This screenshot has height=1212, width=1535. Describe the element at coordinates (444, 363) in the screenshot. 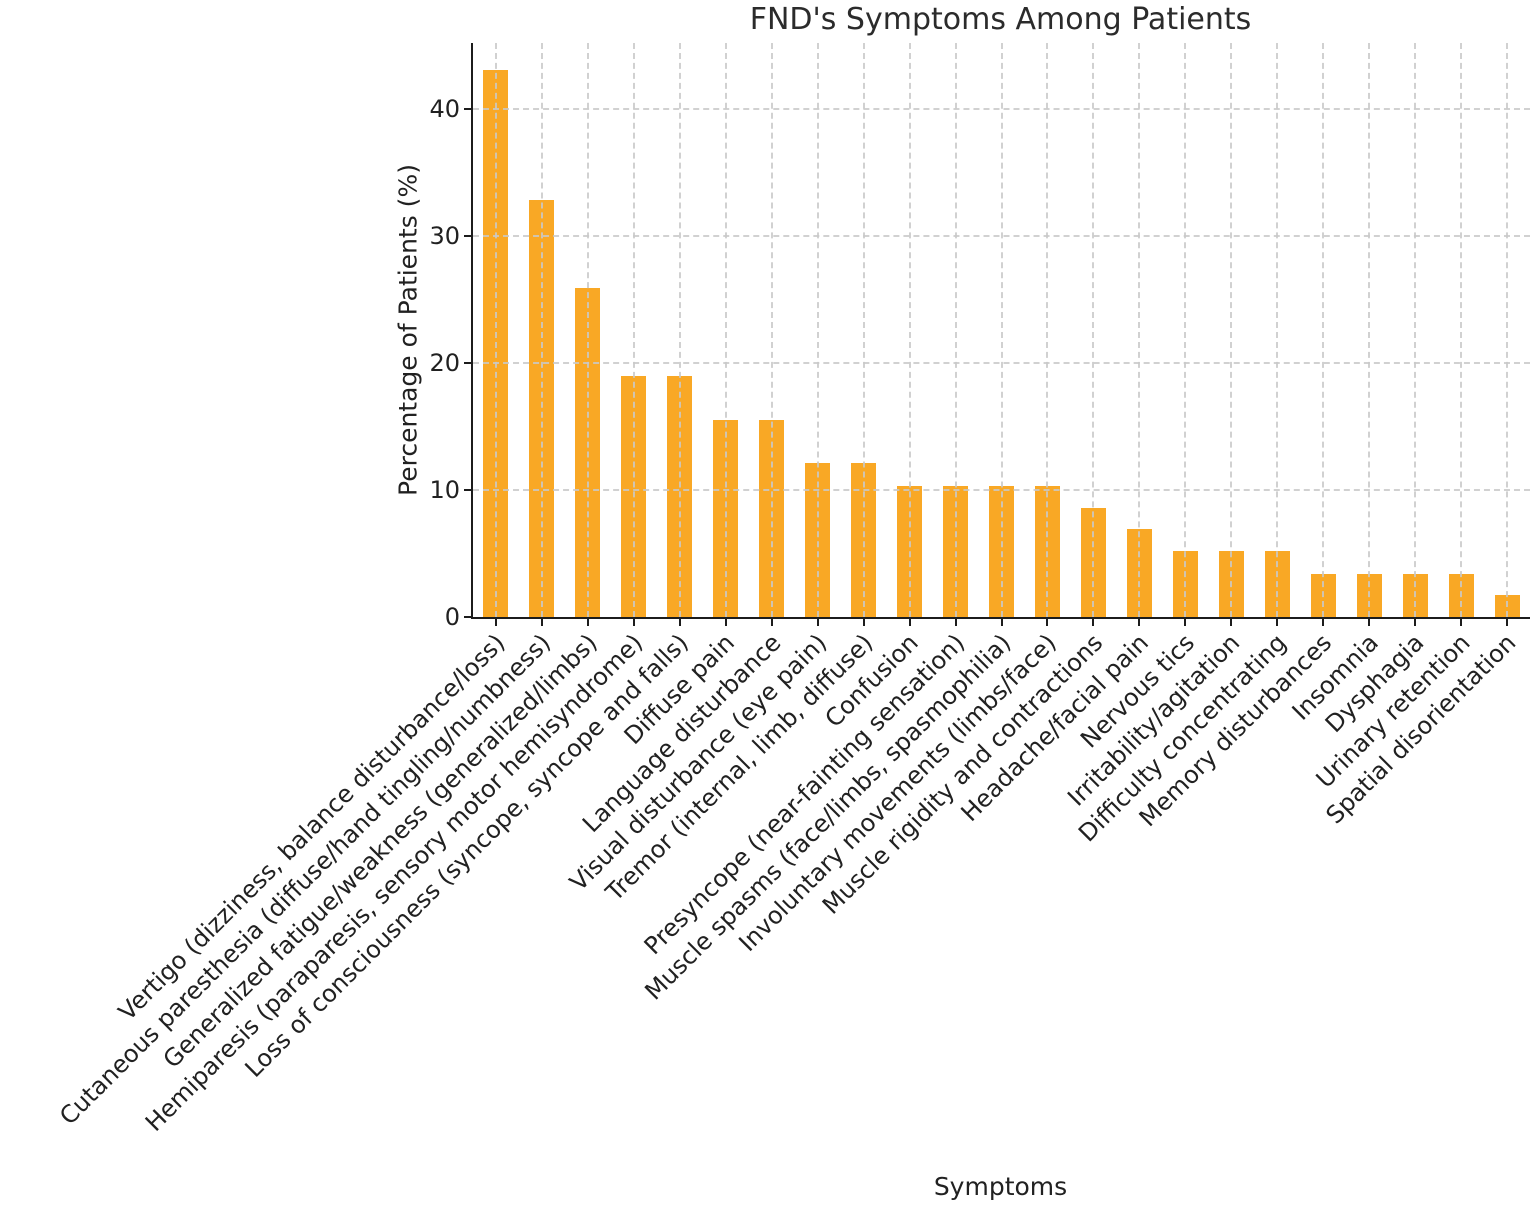

I see `y-tick-label: 20` at that location.